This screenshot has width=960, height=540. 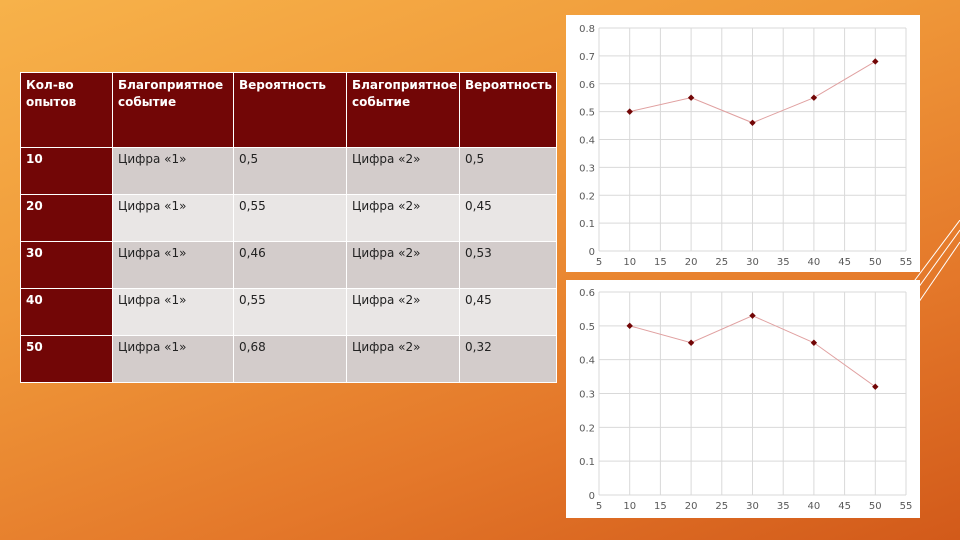 I want to click on cell-probability-1: 0,46, so click(x=290, y=265).